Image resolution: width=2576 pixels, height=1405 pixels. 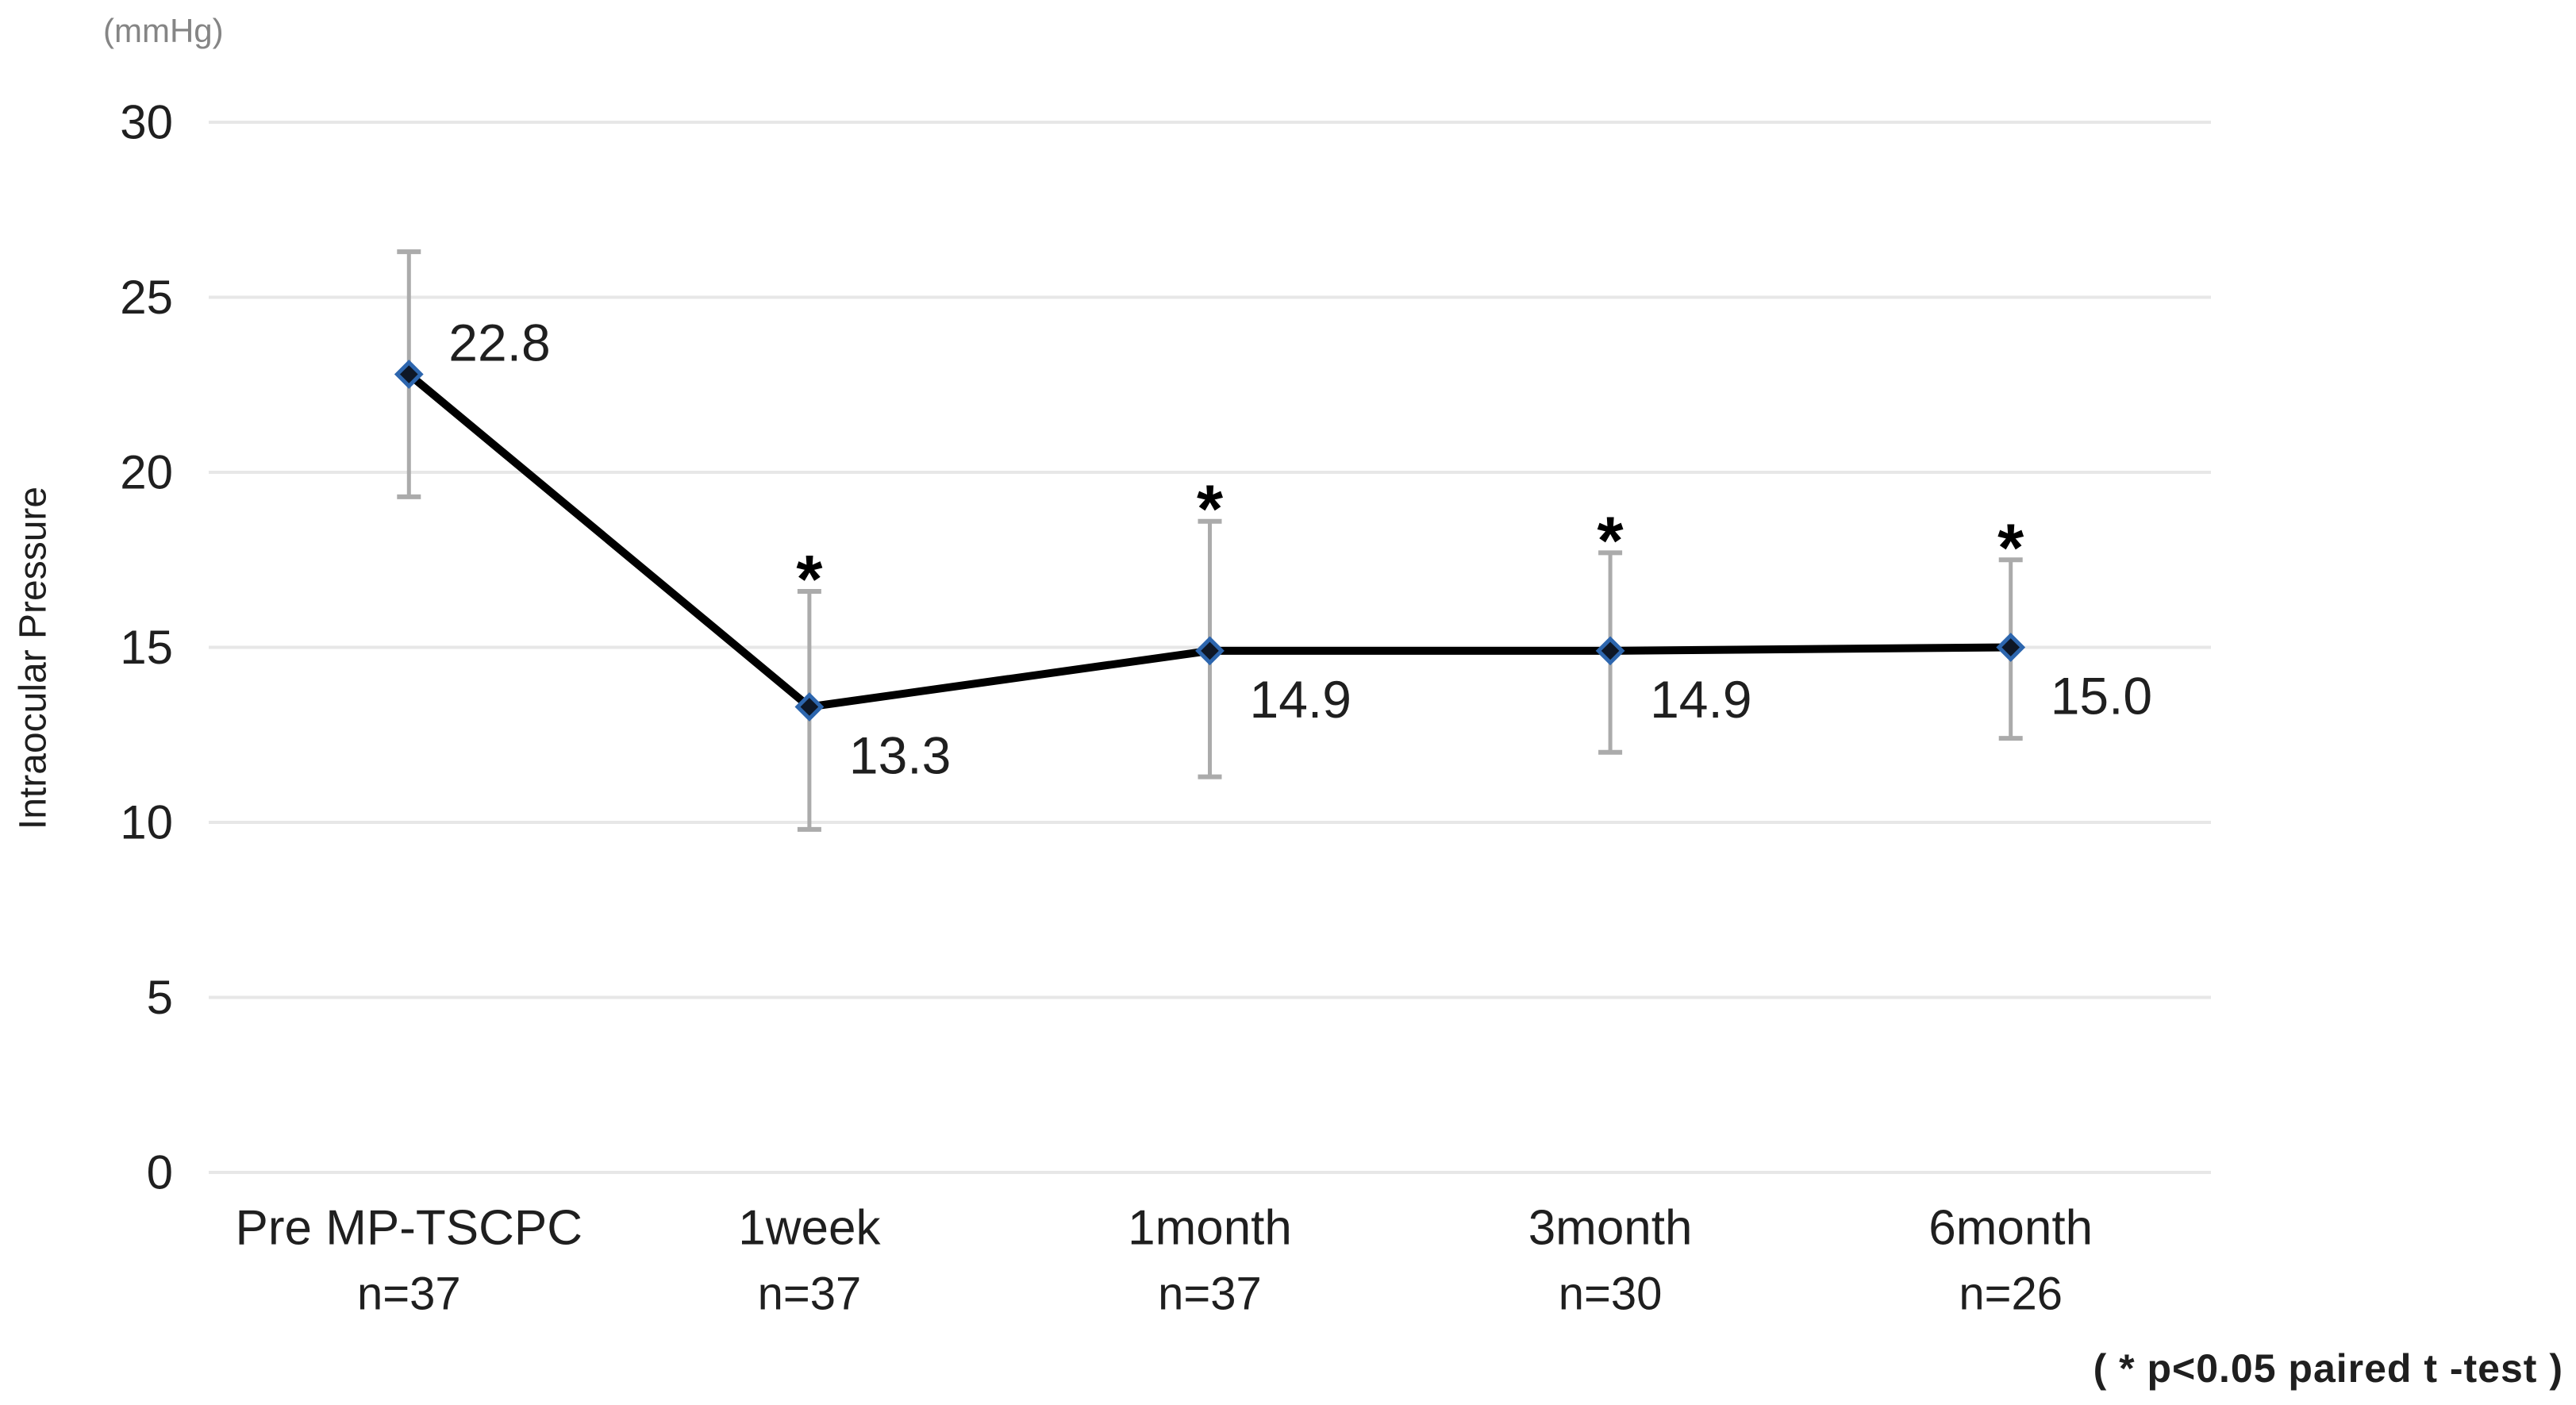 I want to click on x-axis-label: 6month, so click(x=2010, y=1228).